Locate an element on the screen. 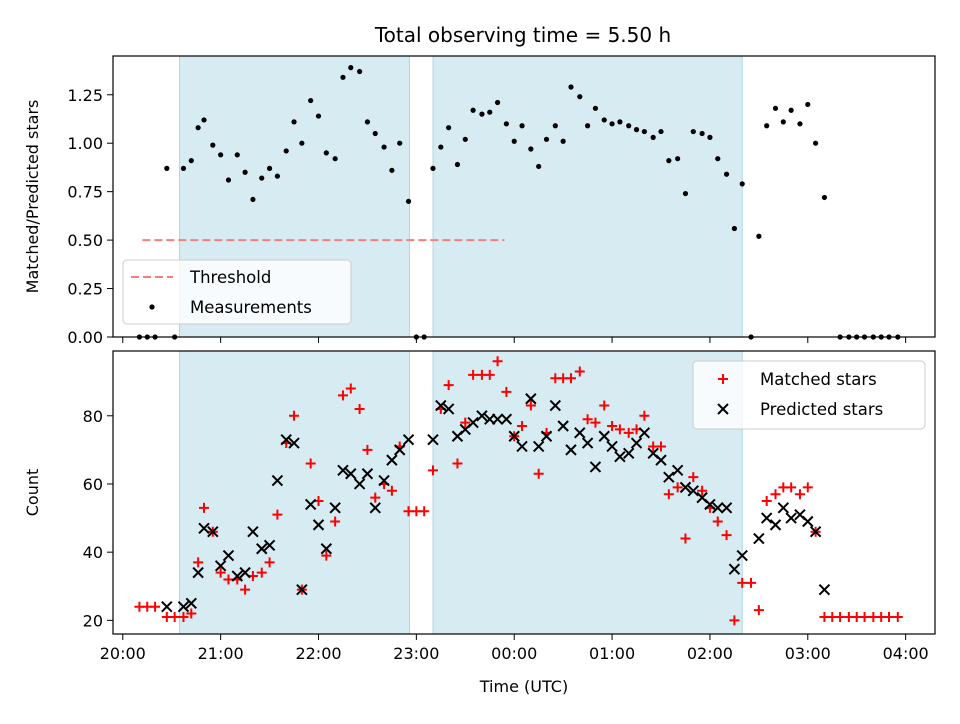 This screenshot has height=724, width=960. legend: Matched stars Predicted stars is located at coordinates (809, 395).